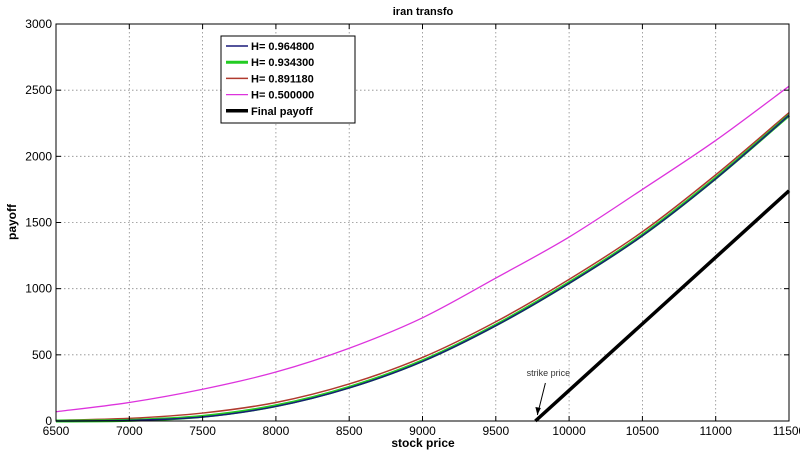 The image size is (800, 452). Describe the element at coordinates (282, 96) in the screenshot. I see `legend-entry-label: H= 0.500000` at that location.